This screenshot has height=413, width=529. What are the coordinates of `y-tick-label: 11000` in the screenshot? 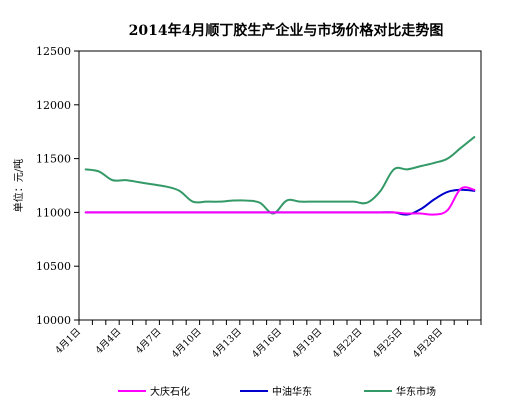 It's located at (53, 212).